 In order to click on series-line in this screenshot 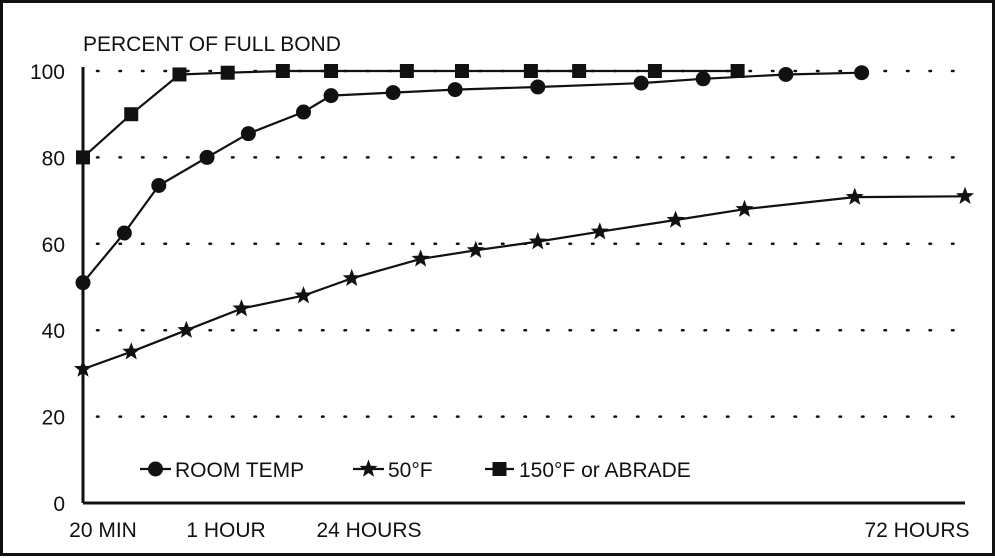, I will do `click(410, 114)`.